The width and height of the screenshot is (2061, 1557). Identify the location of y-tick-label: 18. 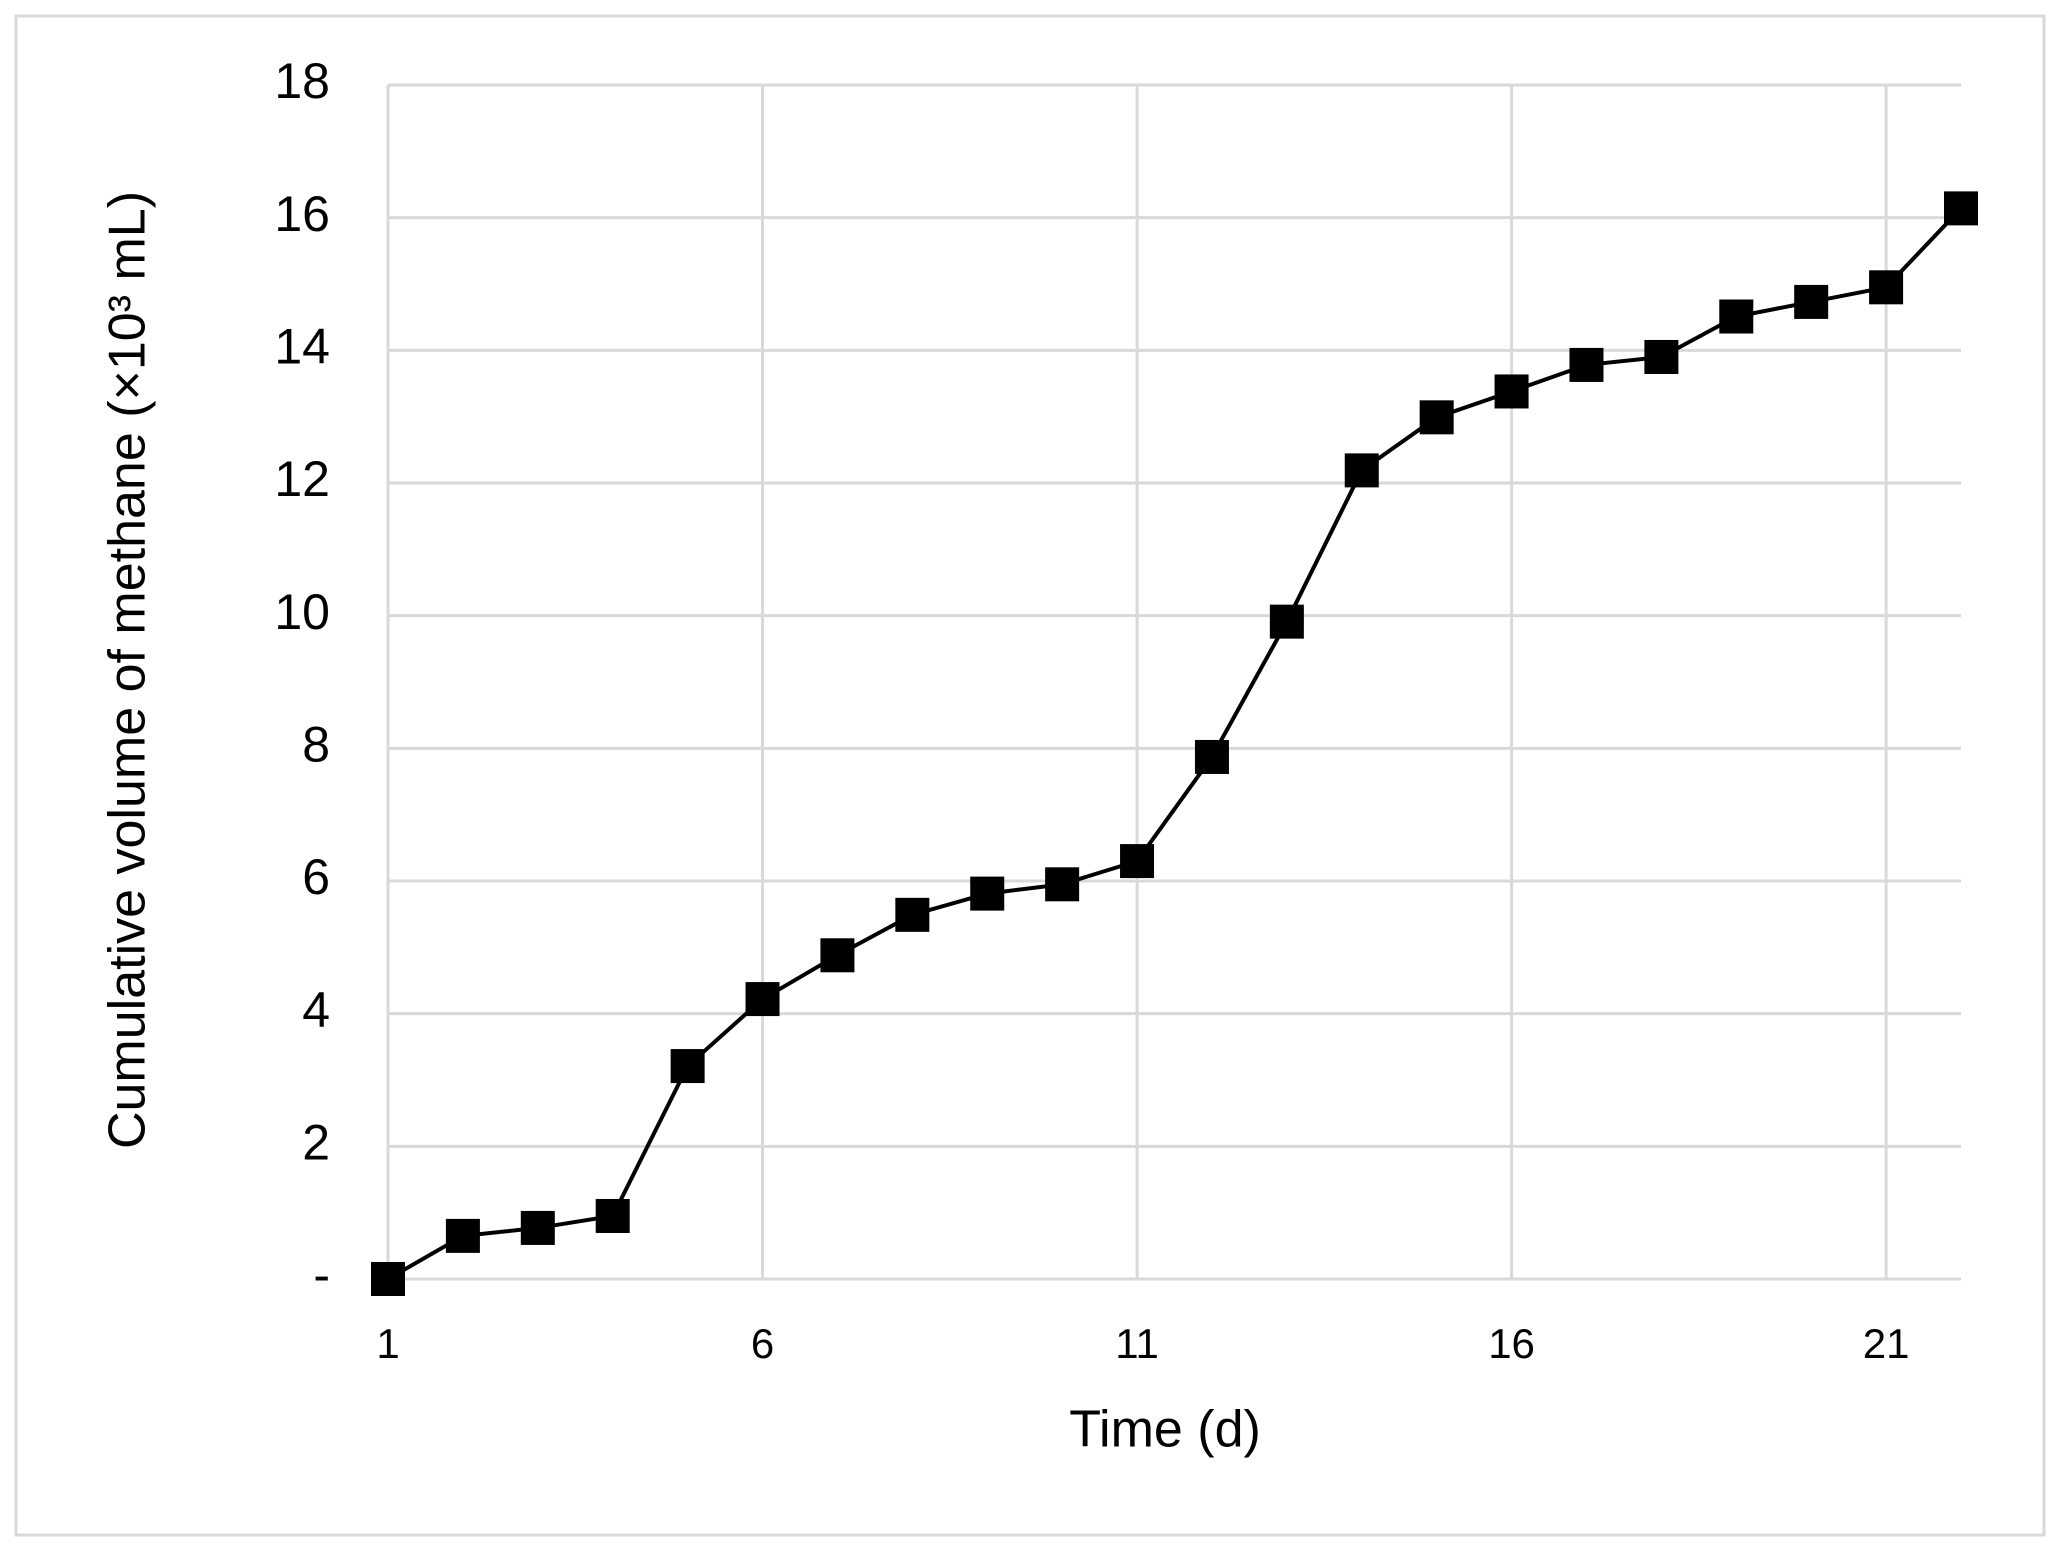
(302, 81).